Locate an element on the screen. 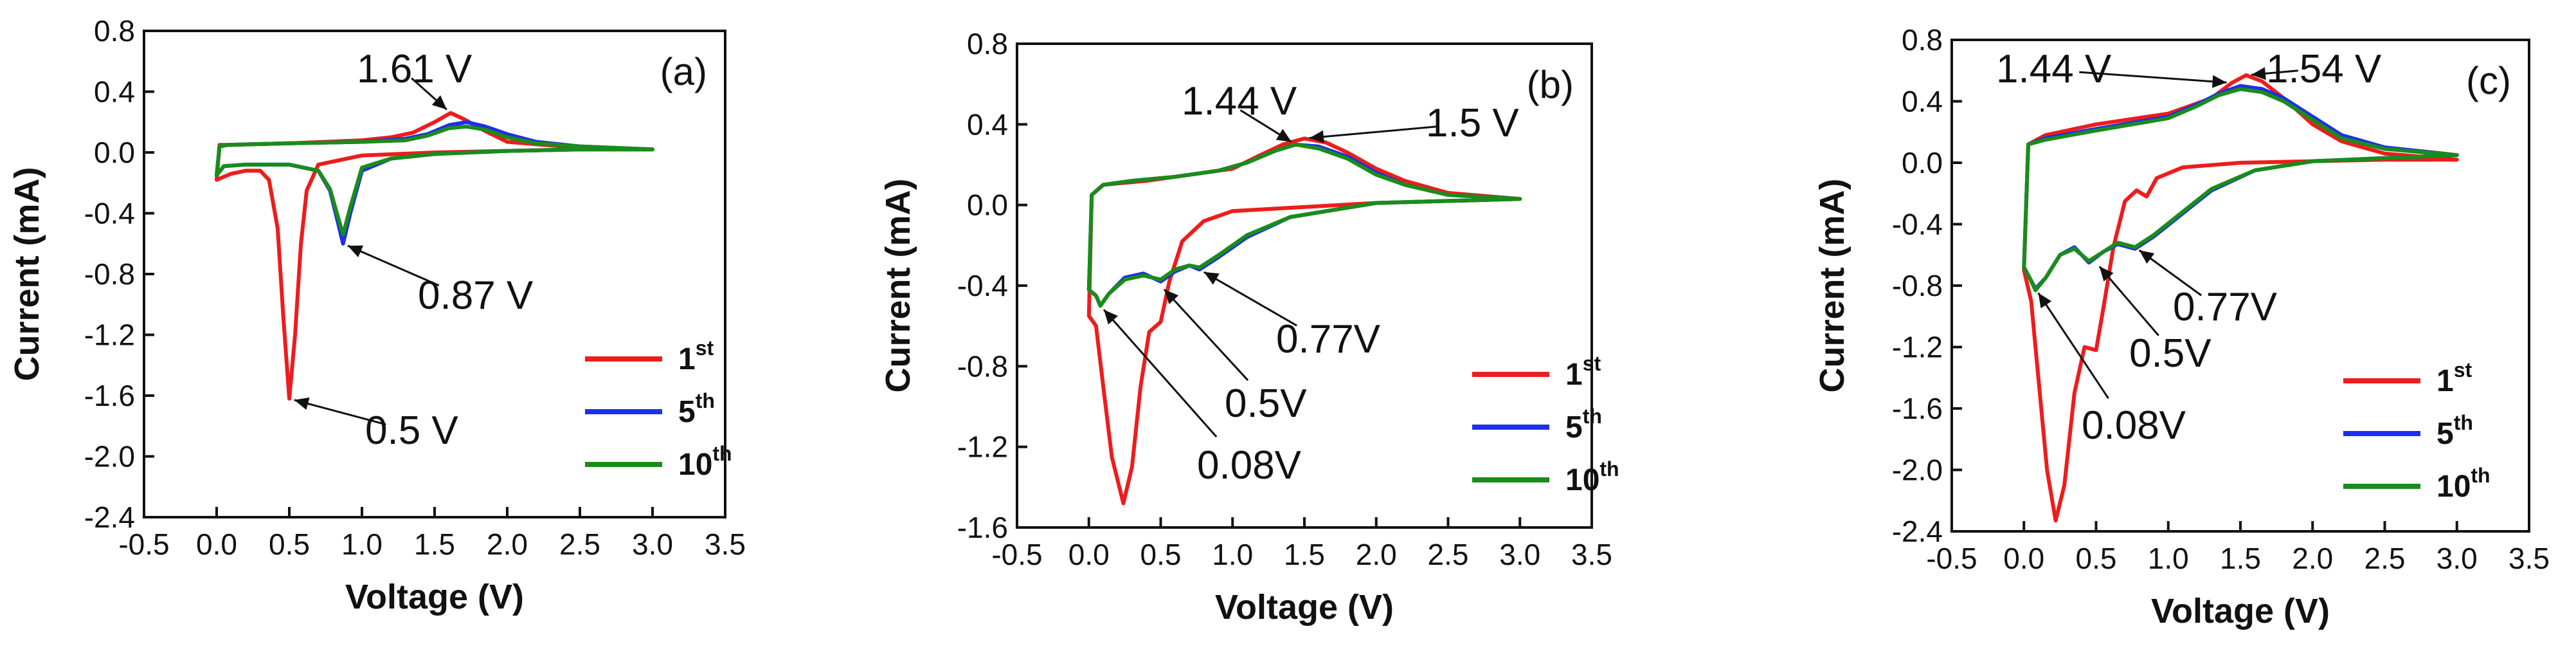 The image size is (2576, 660). peak-annotation: 1.5 V is located at coordinates (1472, 123).